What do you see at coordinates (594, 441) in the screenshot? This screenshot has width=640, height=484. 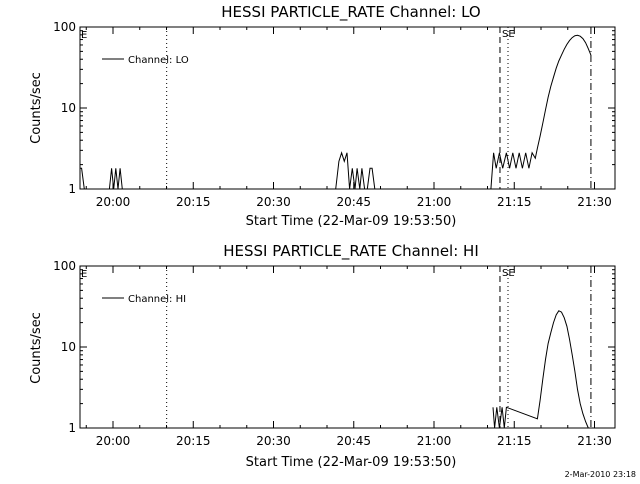 I see `hi-x-tick-label: 21:30` at bounding box center [594, 441].